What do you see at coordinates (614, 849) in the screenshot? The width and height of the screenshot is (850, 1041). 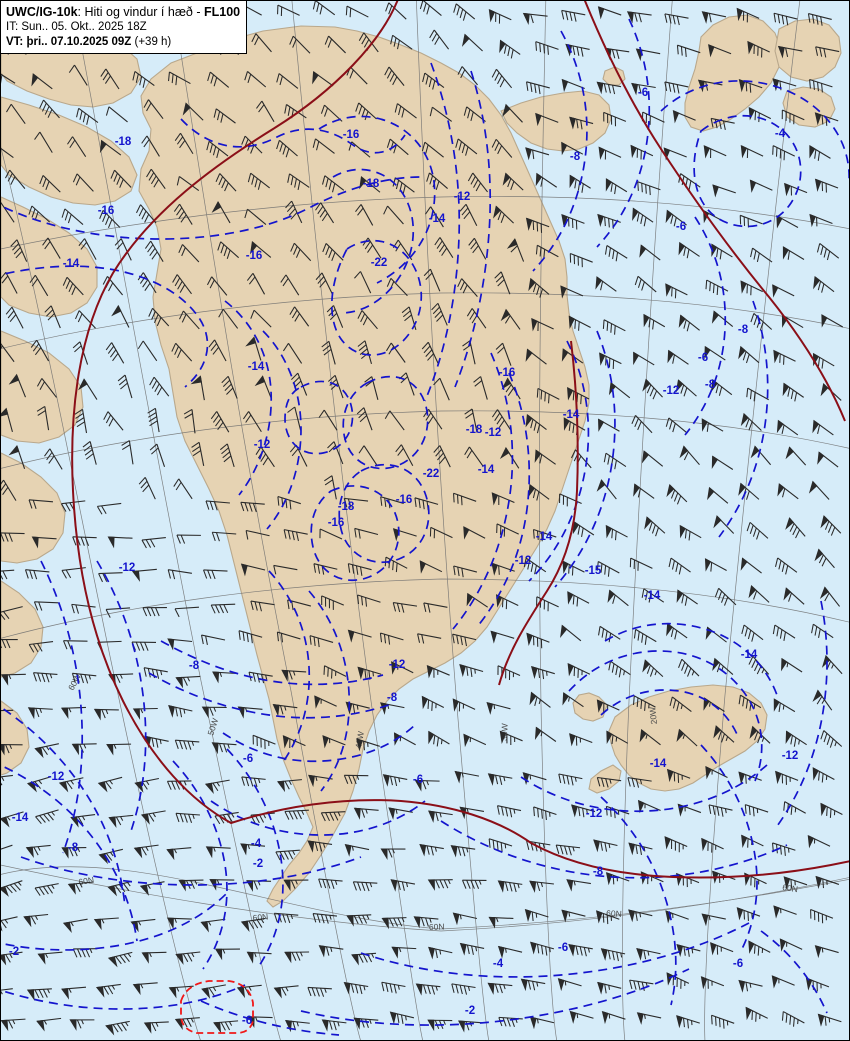 I see `isotherm--8-s-atl` at bounding box center [614, 849].